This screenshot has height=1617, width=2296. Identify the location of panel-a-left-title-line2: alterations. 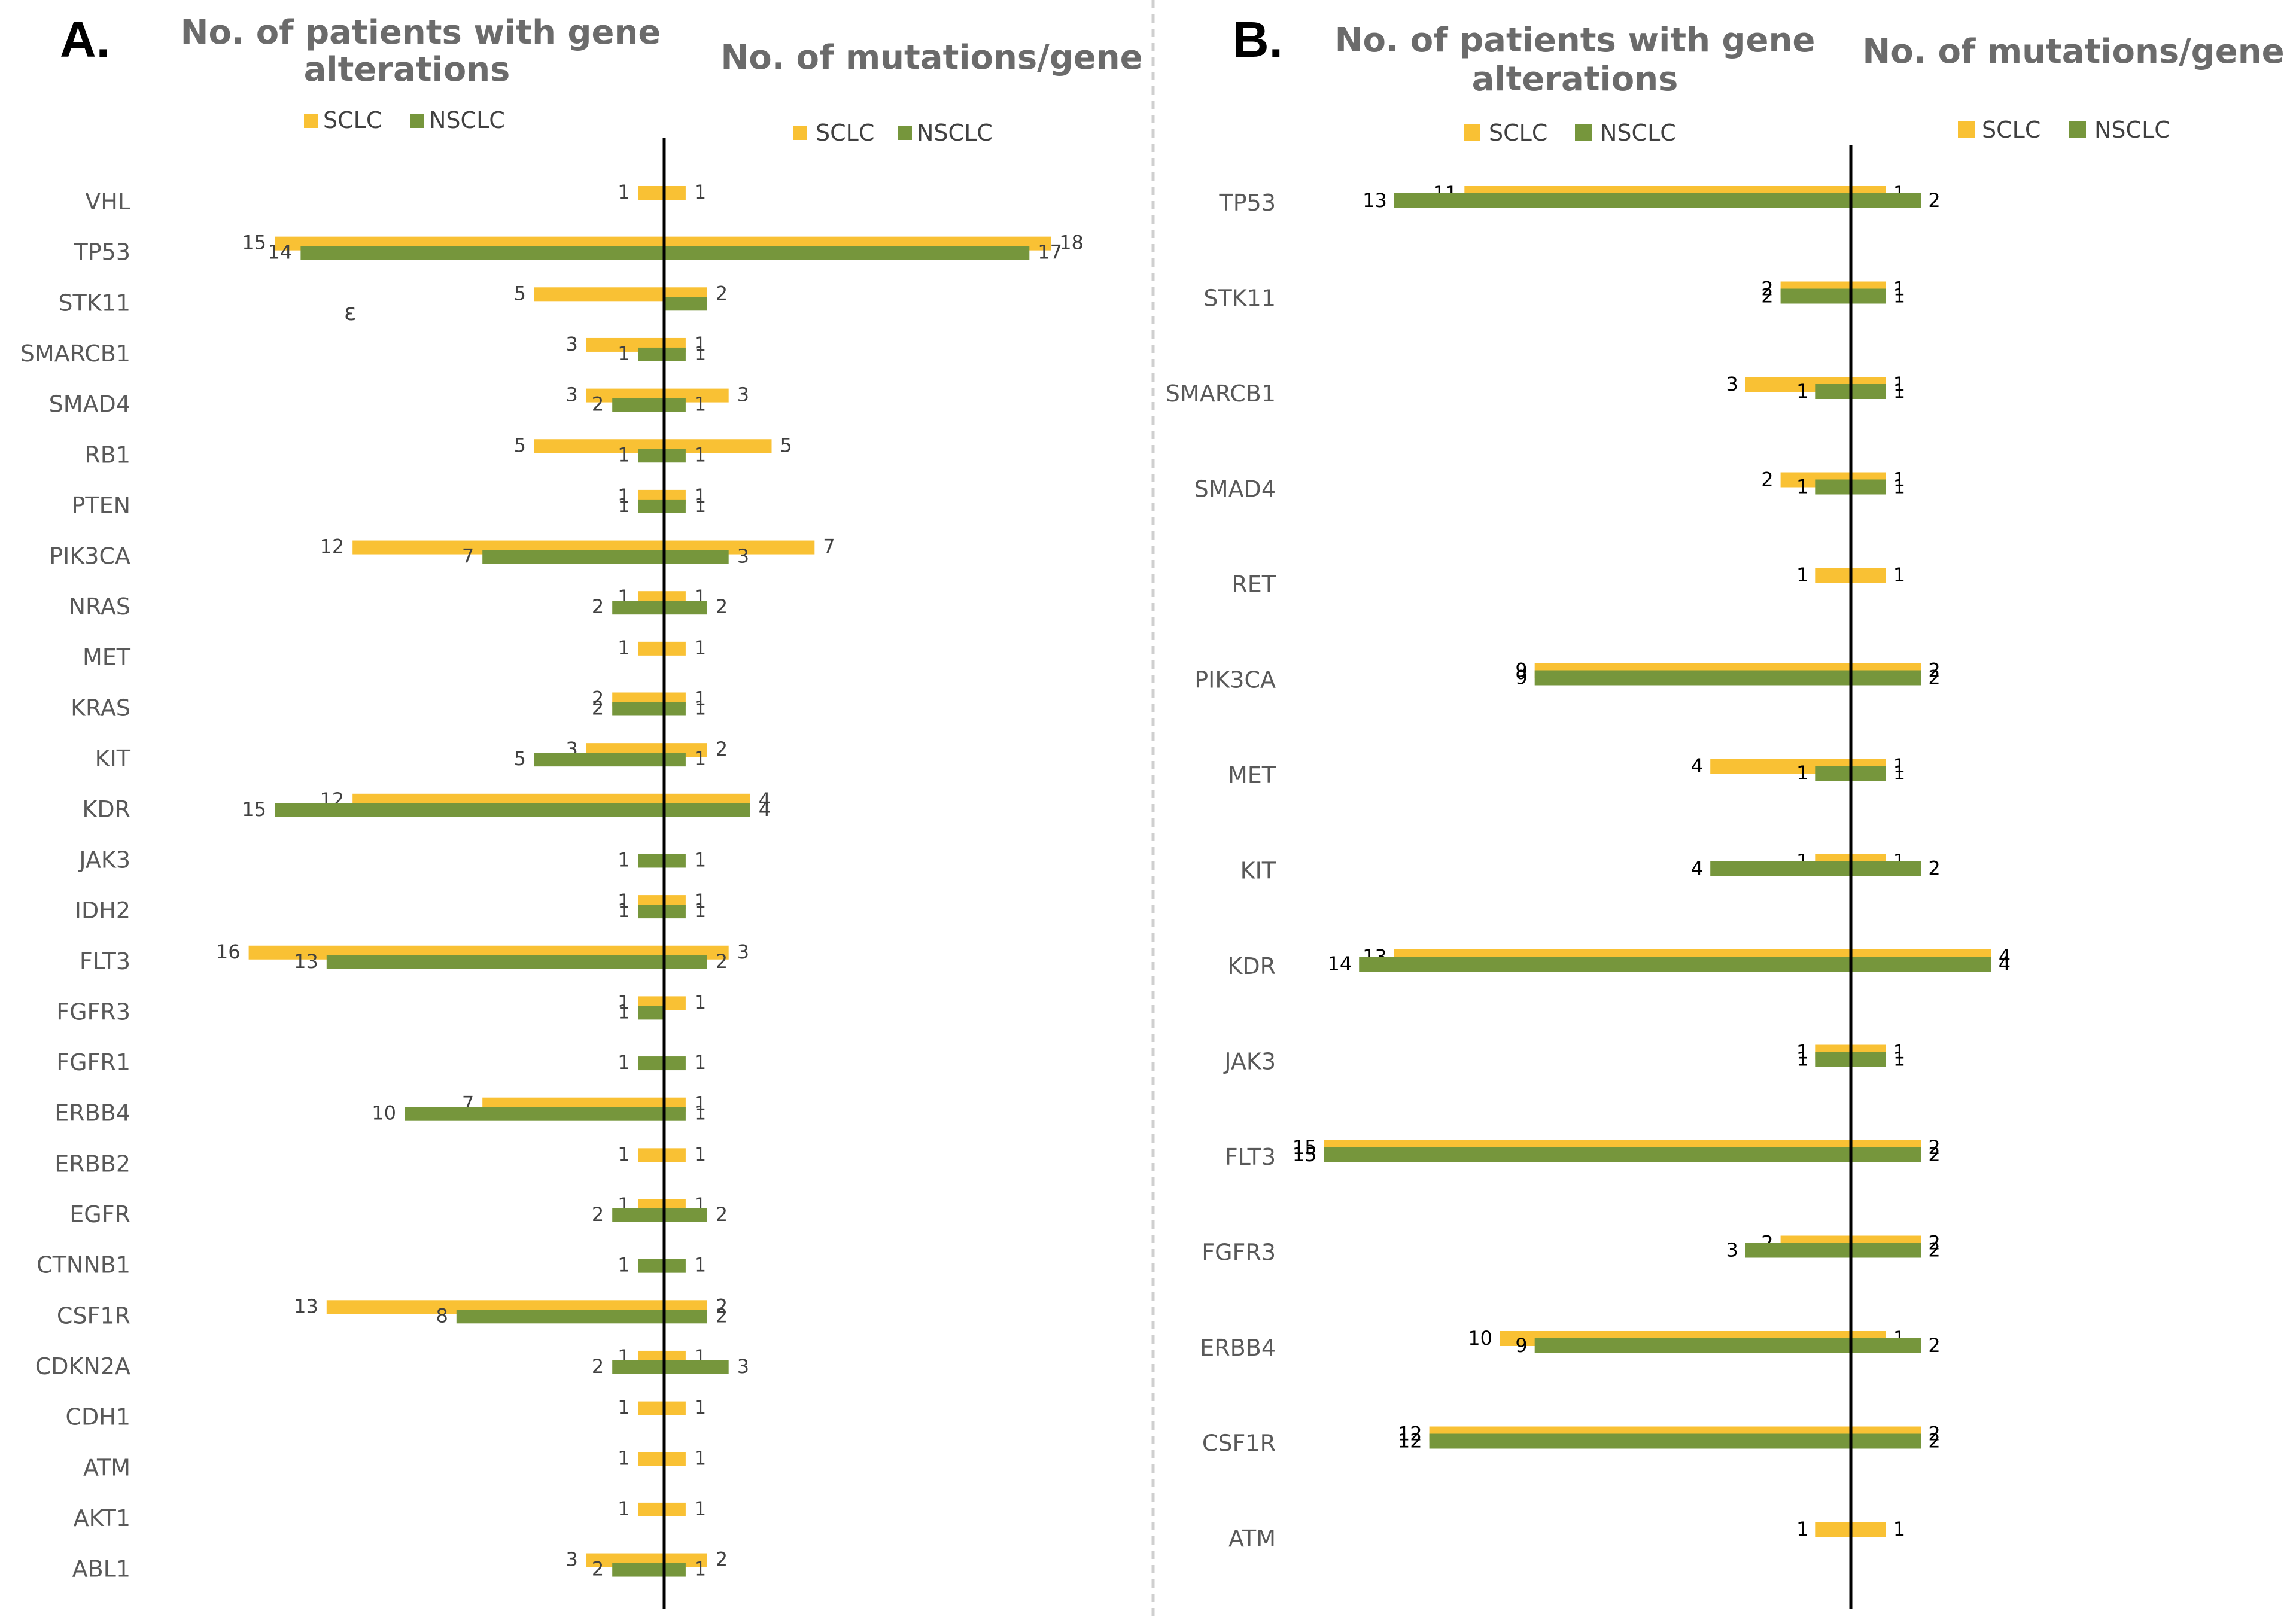
(407, 69).